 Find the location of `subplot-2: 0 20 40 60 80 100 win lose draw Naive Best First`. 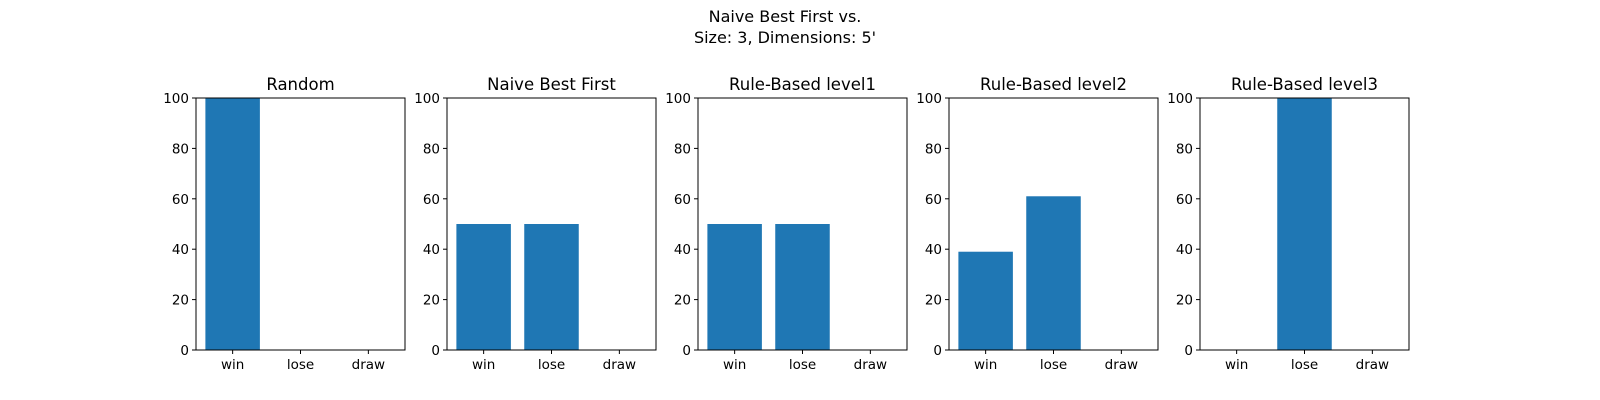

subplot-2: 0 20 40 60 80 100 win lose draw Naive Best First is located at coordinates (535, 224).